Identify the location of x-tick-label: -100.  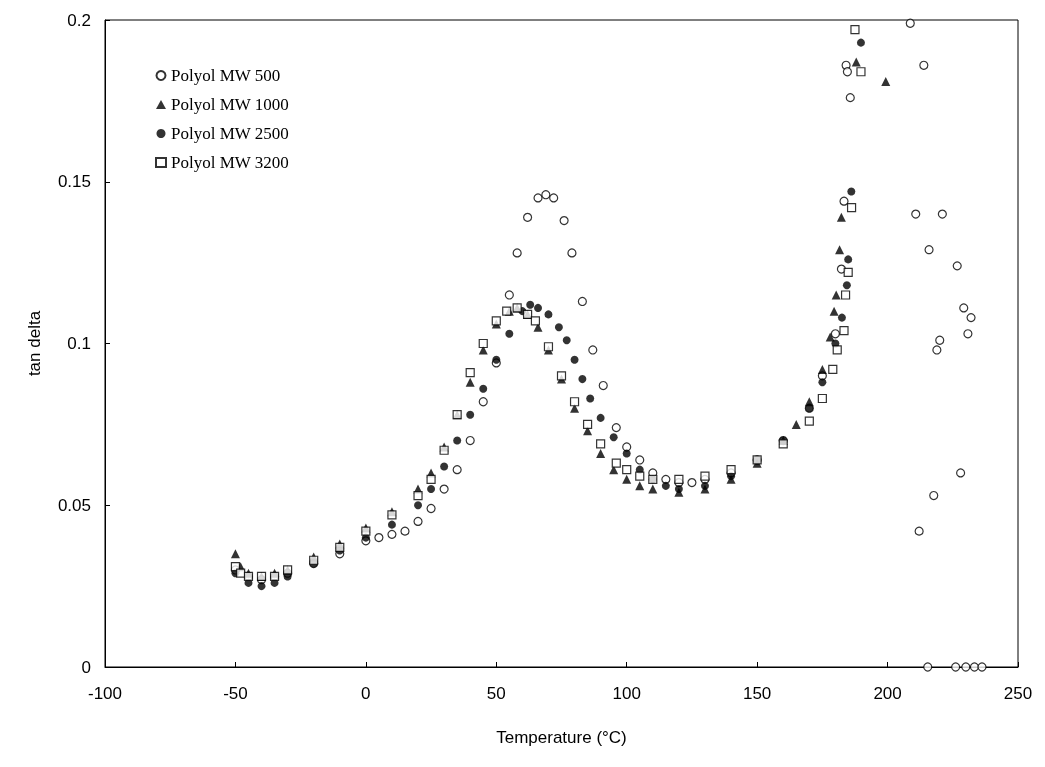
(105, 693).